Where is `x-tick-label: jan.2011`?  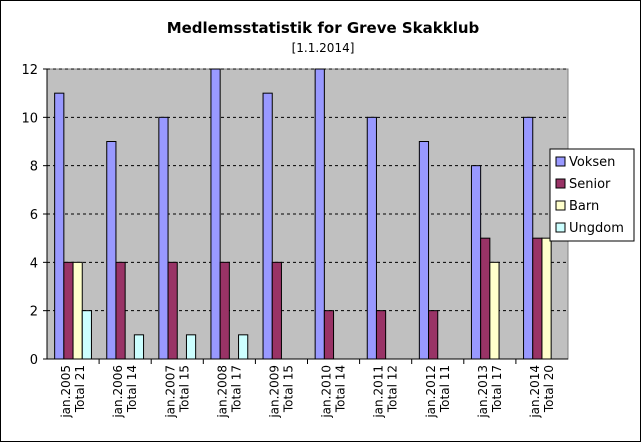
x-tick-label: jan.2011 is located at coordinates (379, 392).